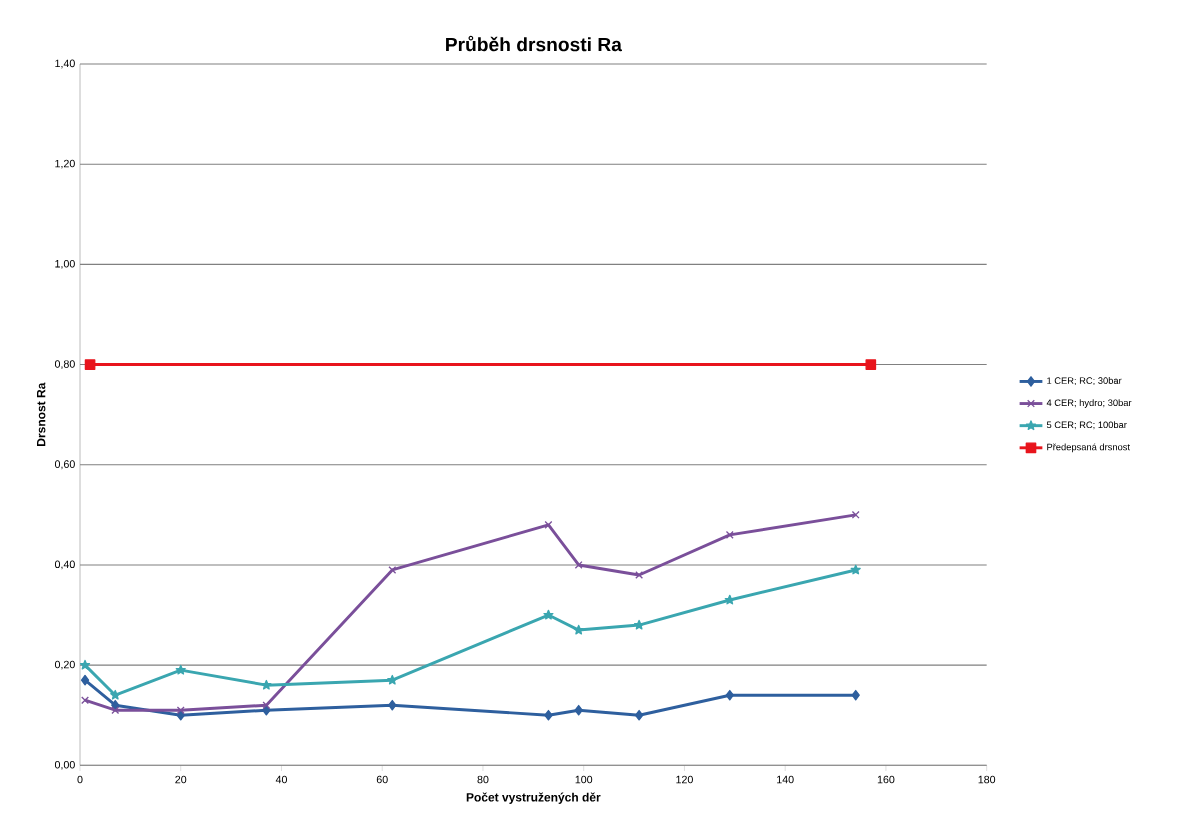  Describe the element at coordinates (64, 364) in the screenshot. I see `y-tick-label: 0,80` at that location.